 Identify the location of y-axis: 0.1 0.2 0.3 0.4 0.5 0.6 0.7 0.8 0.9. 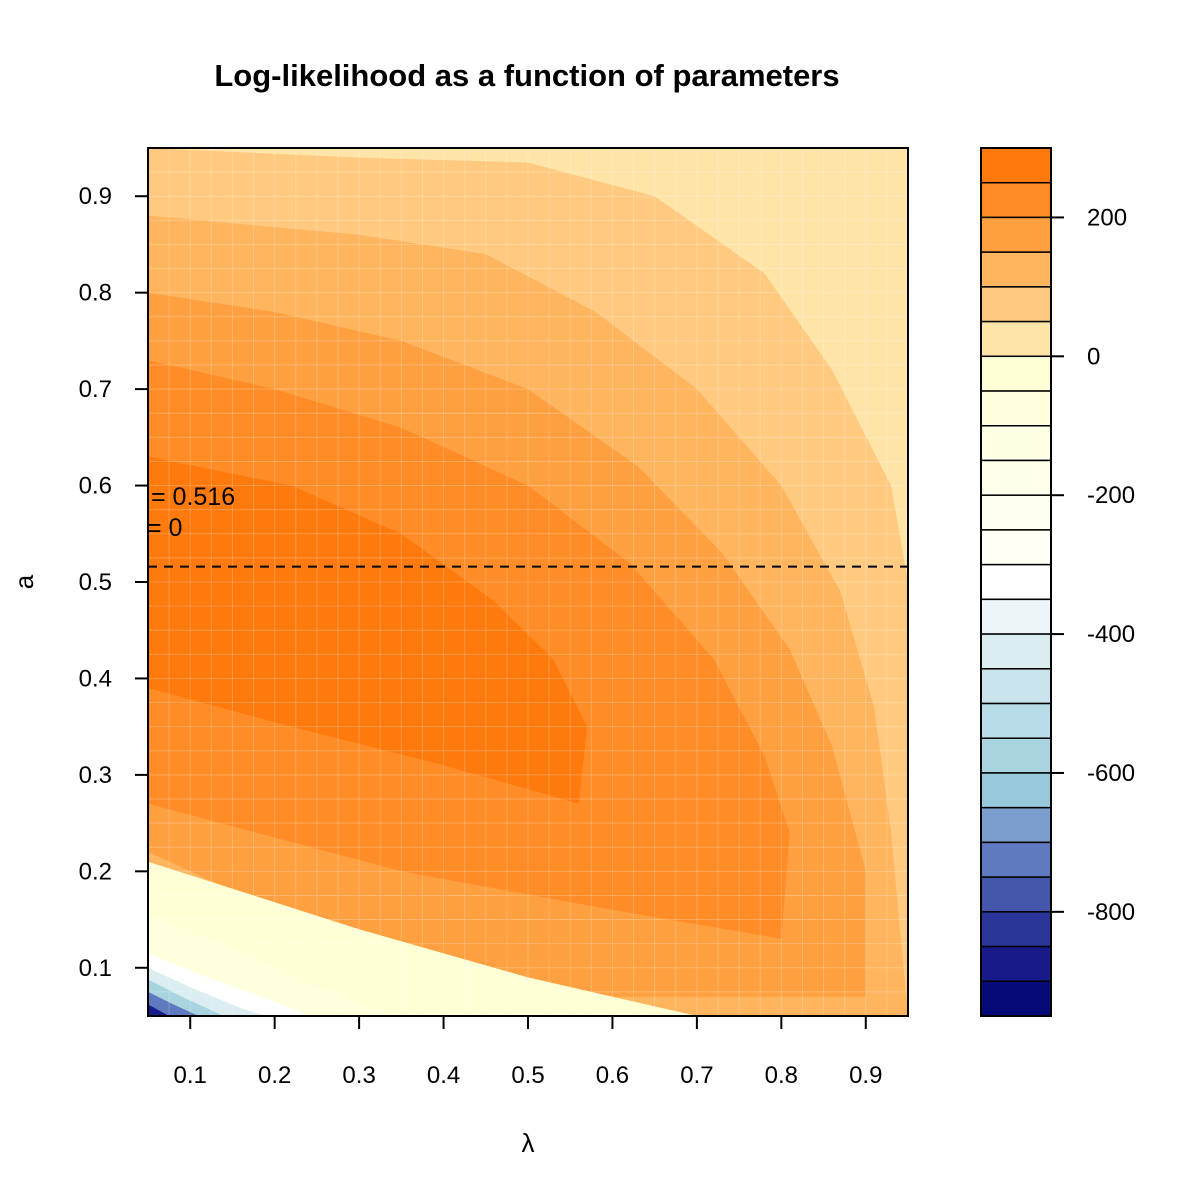
(113, 582).